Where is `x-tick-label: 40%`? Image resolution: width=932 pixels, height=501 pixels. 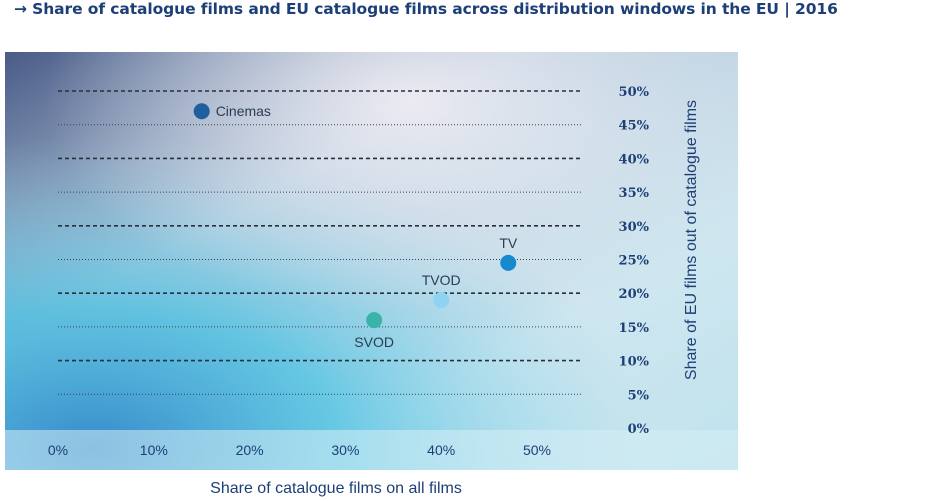
x-tick-label: 40% is located at coordinates (441, 450).